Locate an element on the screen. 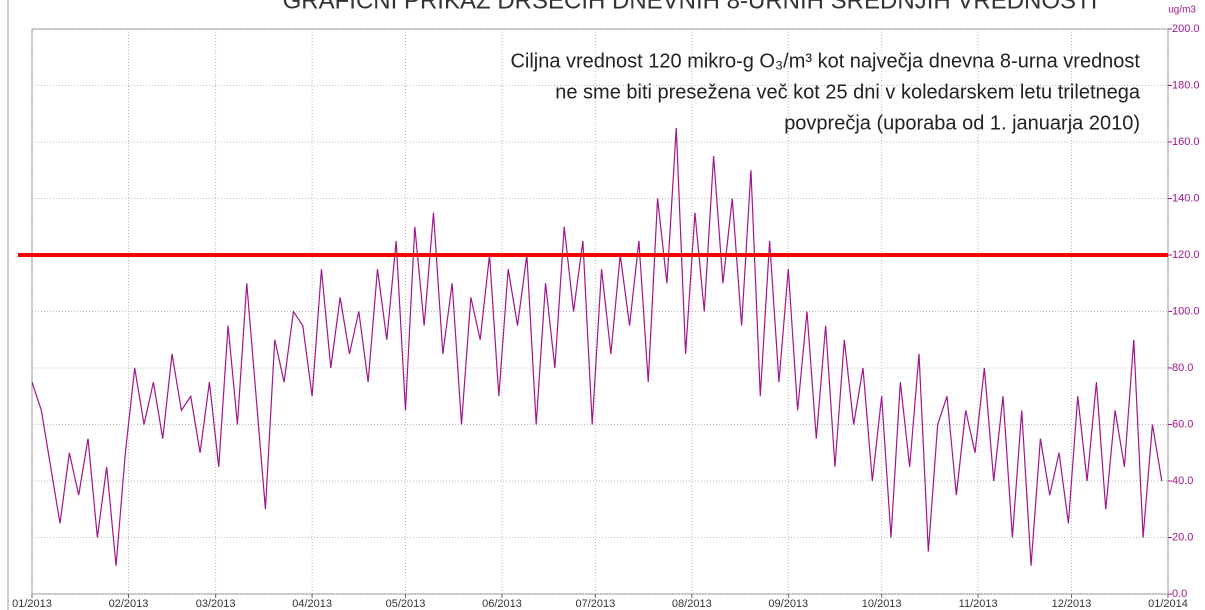 The width and height of the screenshot is (1205, 610). annotation: povprečja (uporaba od 1. januarja 2010) is located at coordinates (962, 123).